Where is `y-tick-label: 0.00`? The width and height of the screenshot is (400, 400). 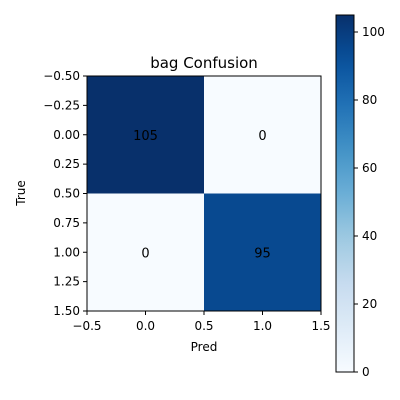
y-tick-label: 0.00 is located at coordinates (66, 135).